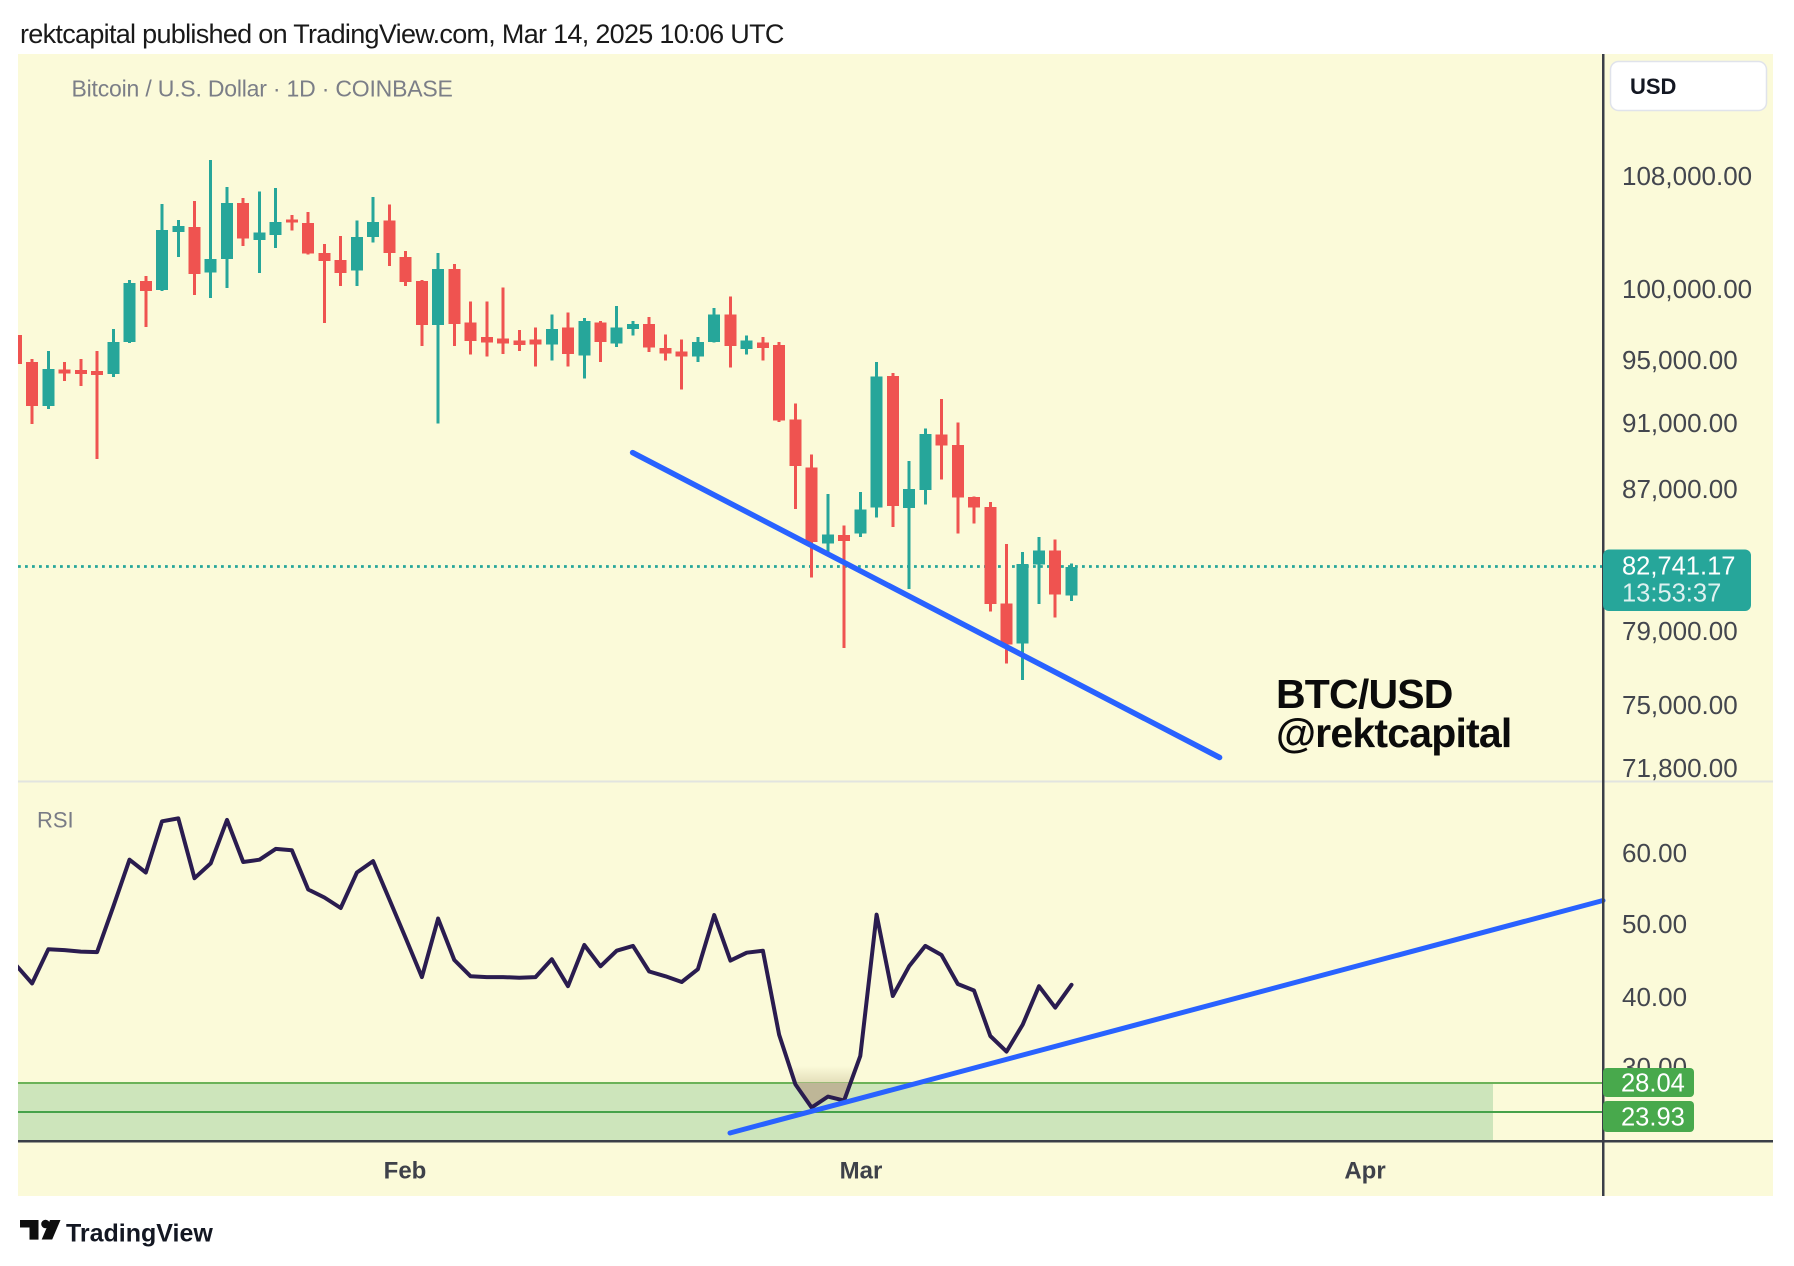 The width and height of the screenshot is (1794, 1266). I want to click on svg-text: USD, so click(1653, 86).